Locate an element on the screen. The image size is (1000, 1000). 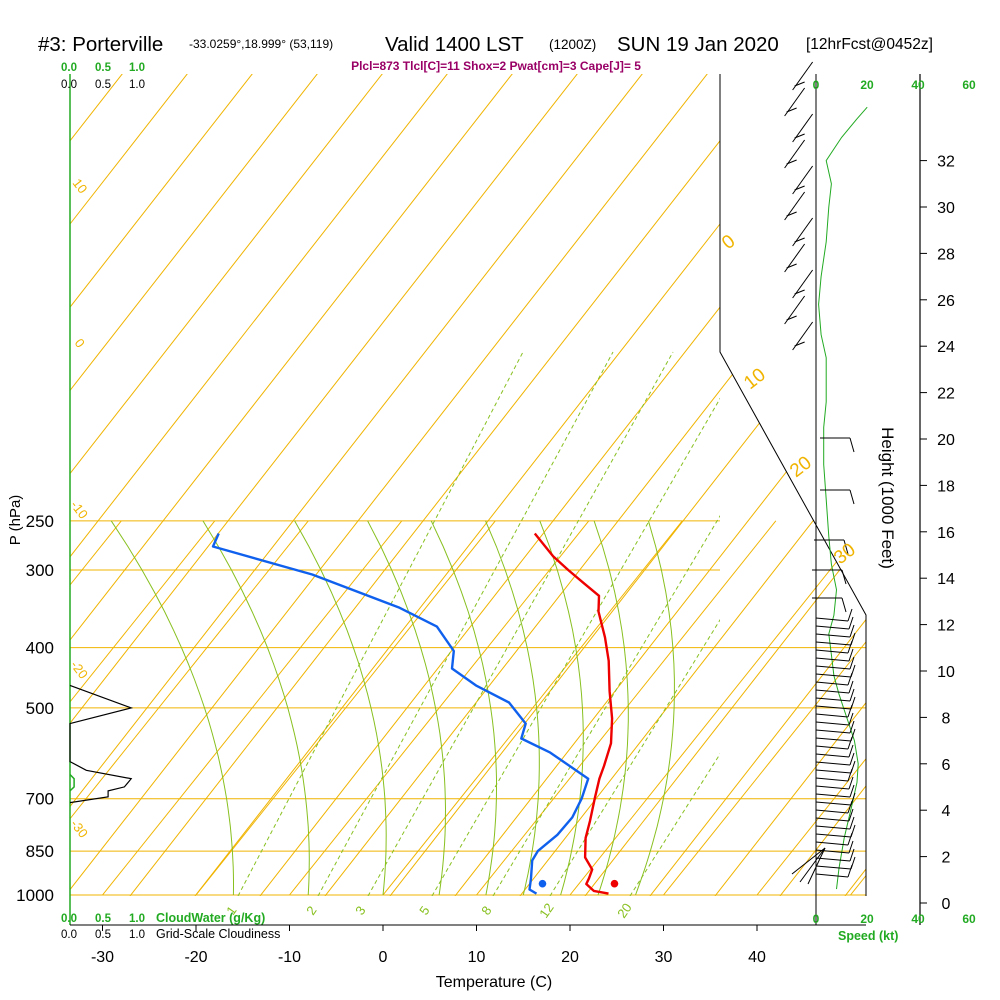
speed-axis-label: Speed (kt) is located at coordinates (868, 936).